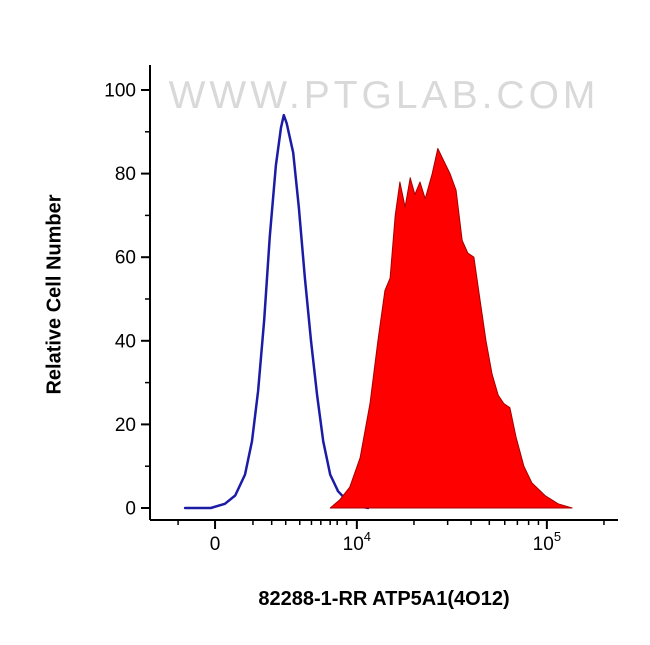 This screenshot has height=645, width=650. I want to click on y-tick-label: 20, so click(125, 425).